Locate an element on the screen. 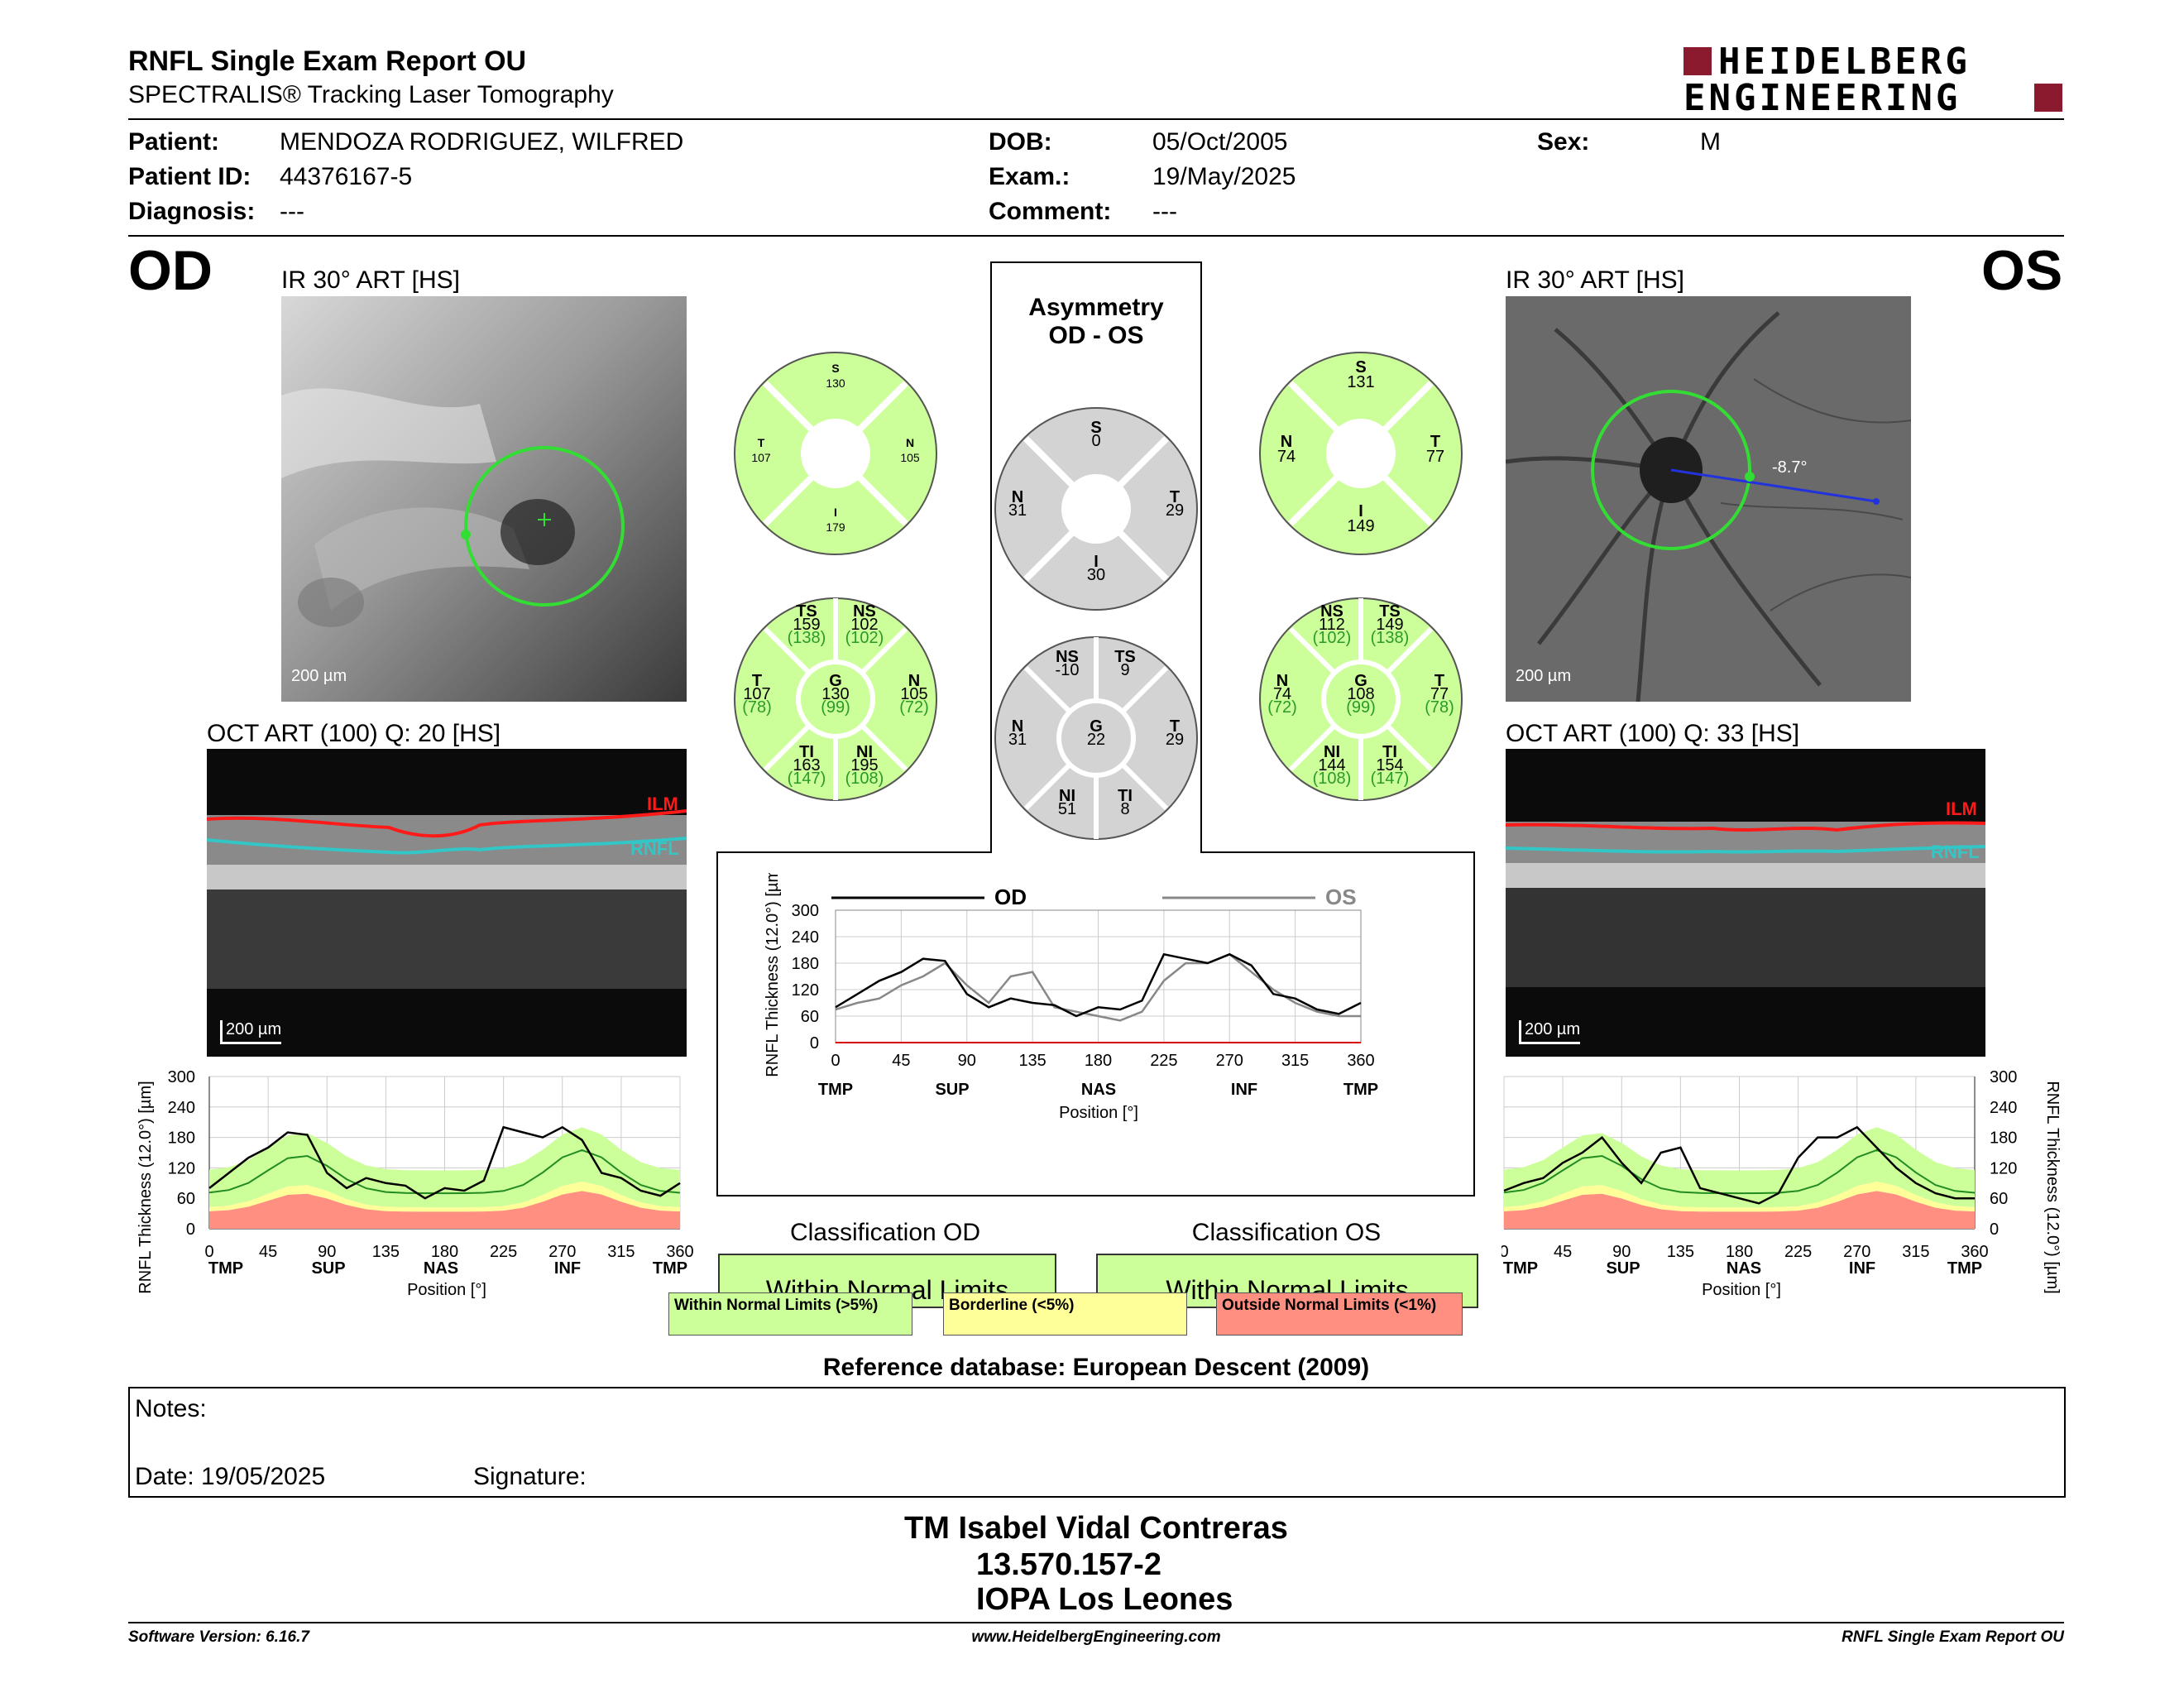  asym-sector-tmp1: TMP is located at coordinates (835, 1090).